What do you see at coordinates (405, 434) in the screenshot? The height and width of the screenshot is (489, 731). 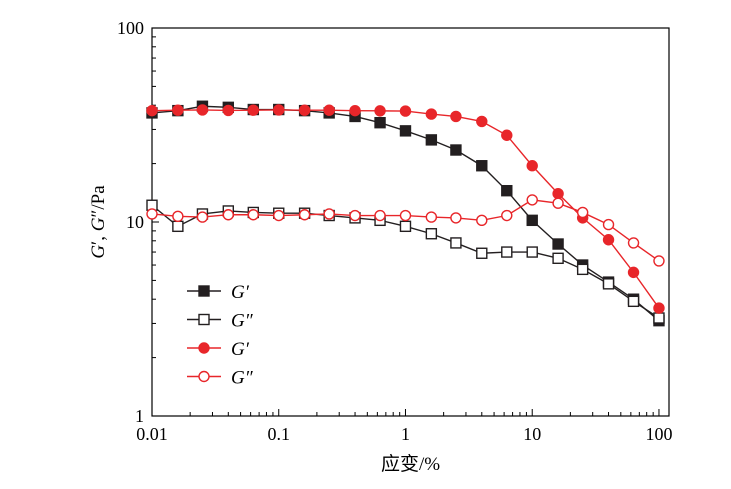 I see `x-tick-label: 1` at bounding box center [405, 434].